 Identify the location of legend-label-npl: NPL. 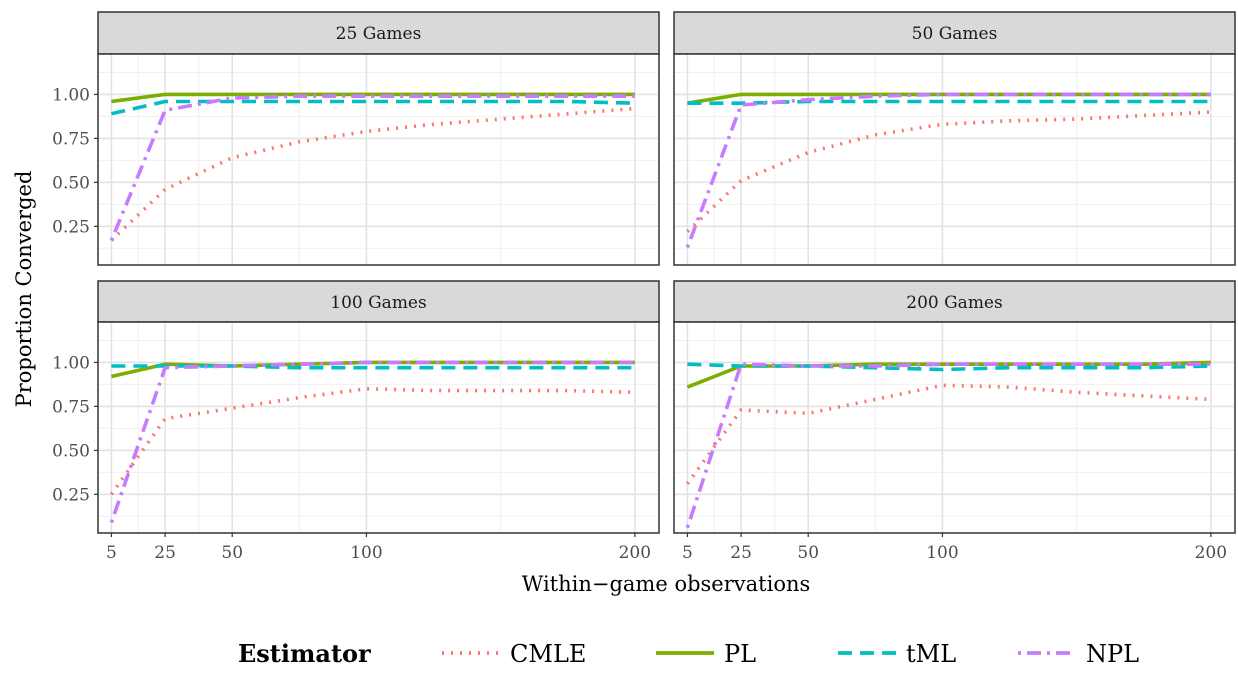
(1112, 654).